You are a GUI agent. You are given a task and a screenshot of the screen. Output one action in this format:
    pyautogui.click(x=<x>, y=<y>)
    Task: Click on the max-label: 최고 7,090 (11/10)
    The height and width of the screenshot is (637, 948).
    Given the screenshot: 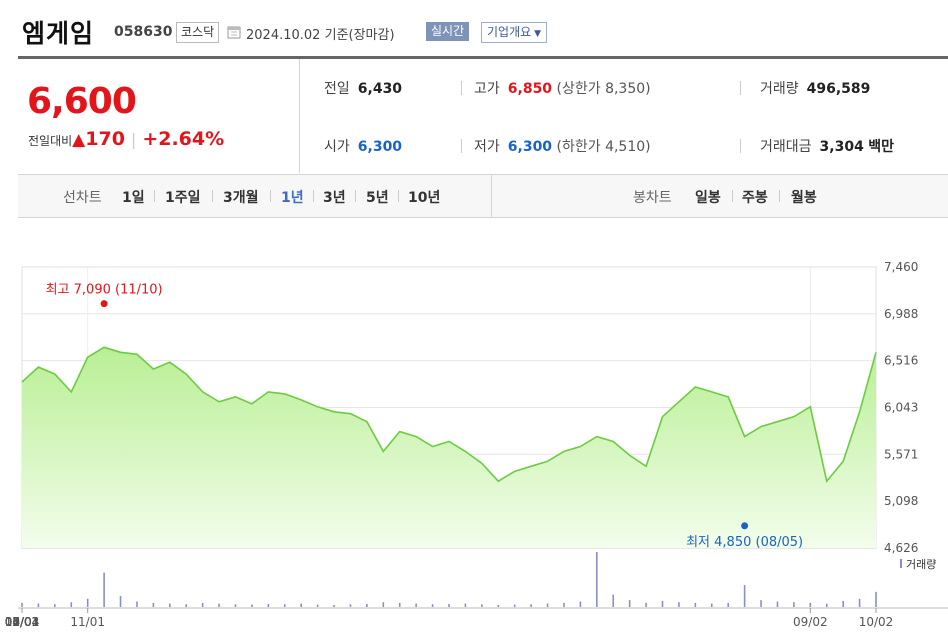 What is the action you would take?
    pyautogui.click(x=104, y=290)
    